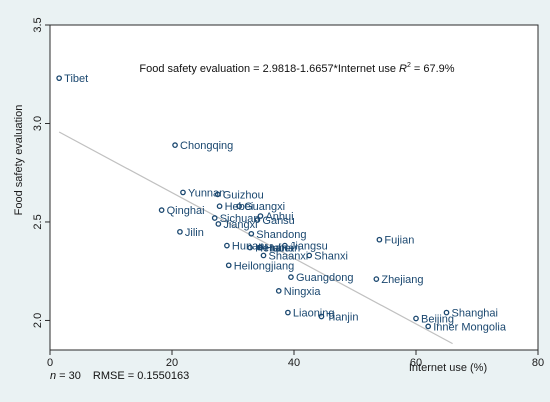 This screenshot has height=402, width=550. Describe the element at coordinates (448, 368) in the screenshot. I see `x-axis-label: Internet use (%)` at that location.